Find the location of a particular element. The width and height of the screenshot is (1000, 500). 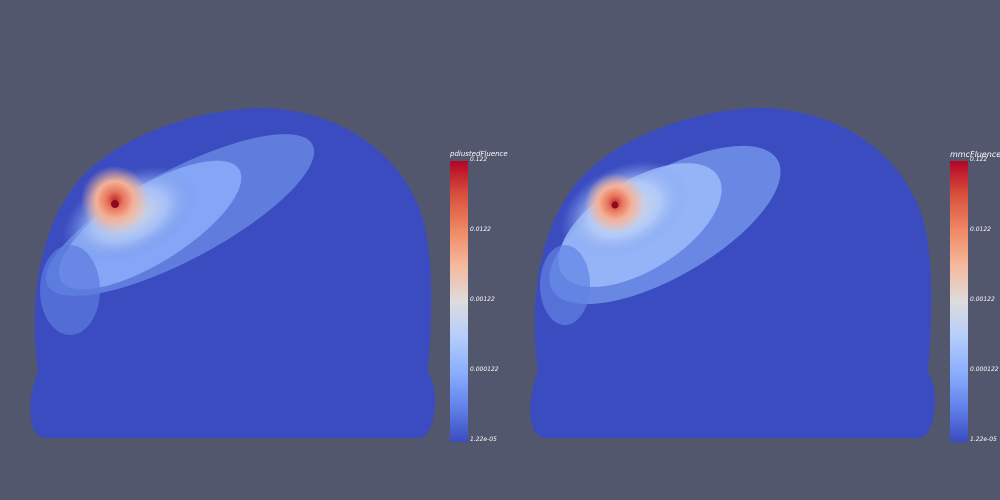

left-tick-label: 0.00122 is located at coordinates (482, 299).